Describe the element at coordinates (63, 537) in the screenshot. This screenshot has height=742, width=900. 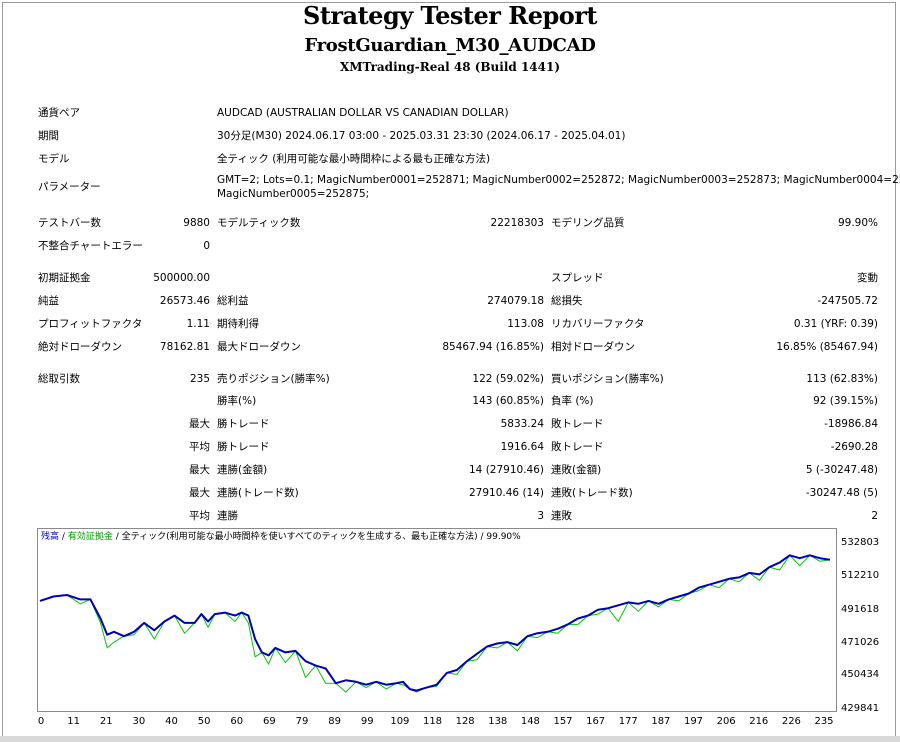
I see `legend-sep-1: /` at that location.